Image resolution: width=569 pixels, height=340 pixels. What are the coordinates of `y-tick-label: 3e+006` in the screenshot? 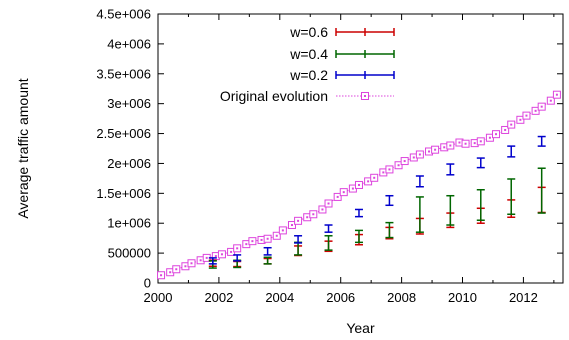 It's located at (129, 103).